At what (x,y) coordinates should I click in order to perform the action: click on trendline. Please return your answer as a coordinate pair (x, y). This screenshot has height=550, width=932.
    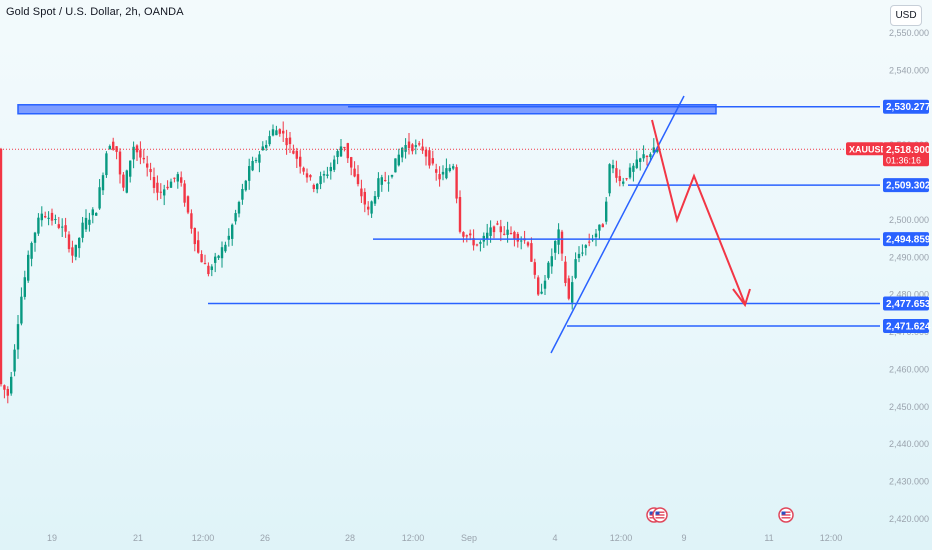
    Looking at the image, I should click on (617, 224).